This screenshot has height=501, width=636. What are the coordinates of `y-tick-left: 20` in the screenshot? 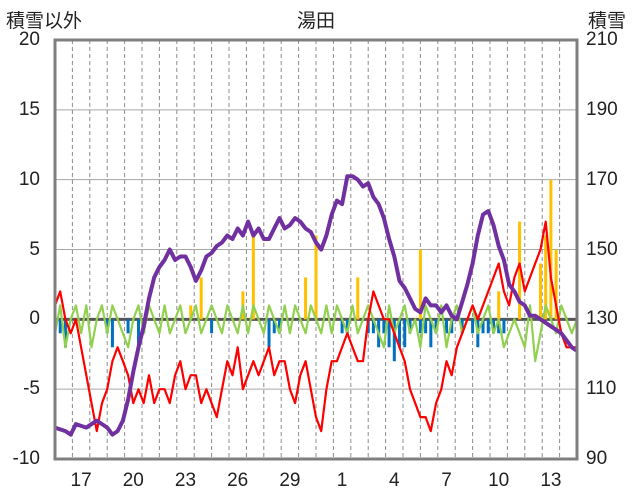 It's located at (29, 39).